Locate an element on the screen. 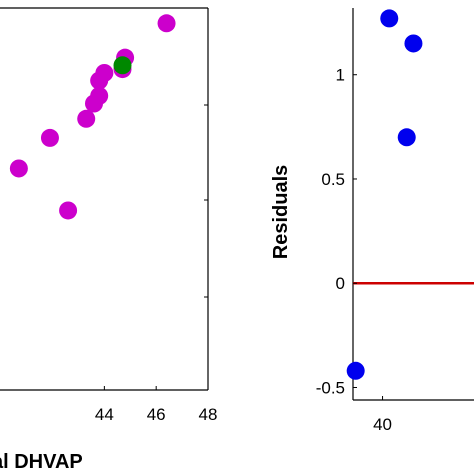  right-x-tick-label: 40 is located at coordinates (382, 424).